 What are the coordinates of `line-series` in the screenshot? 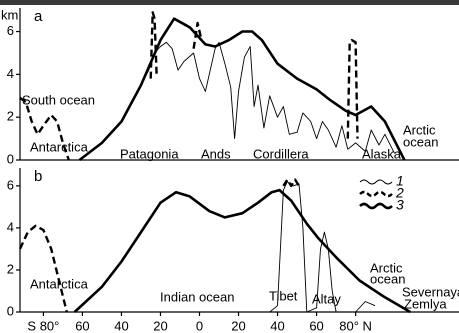 It's located at (322, 247).